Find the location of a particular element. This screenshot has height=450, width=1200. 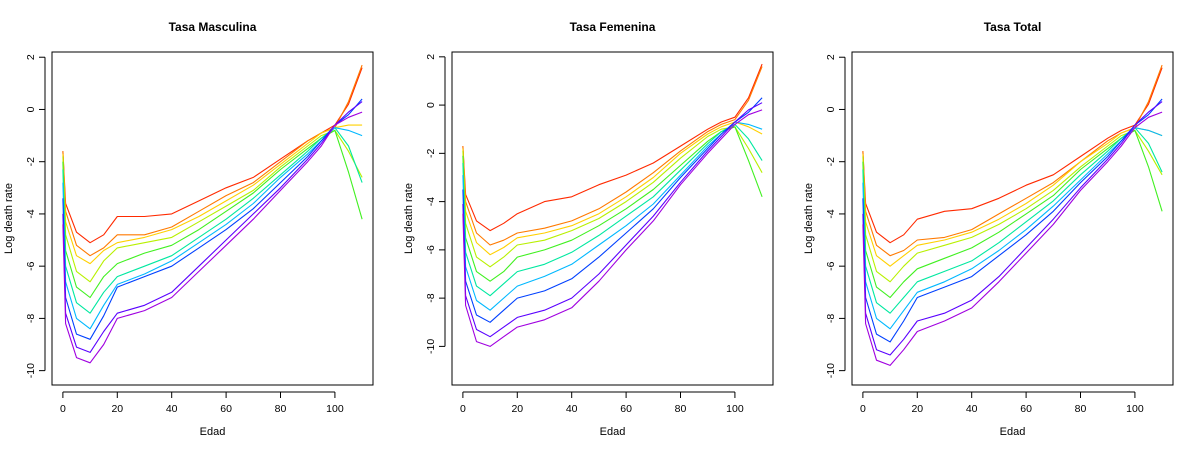

panel-title: Tasa Femenina is located at coordinates (613, 27).